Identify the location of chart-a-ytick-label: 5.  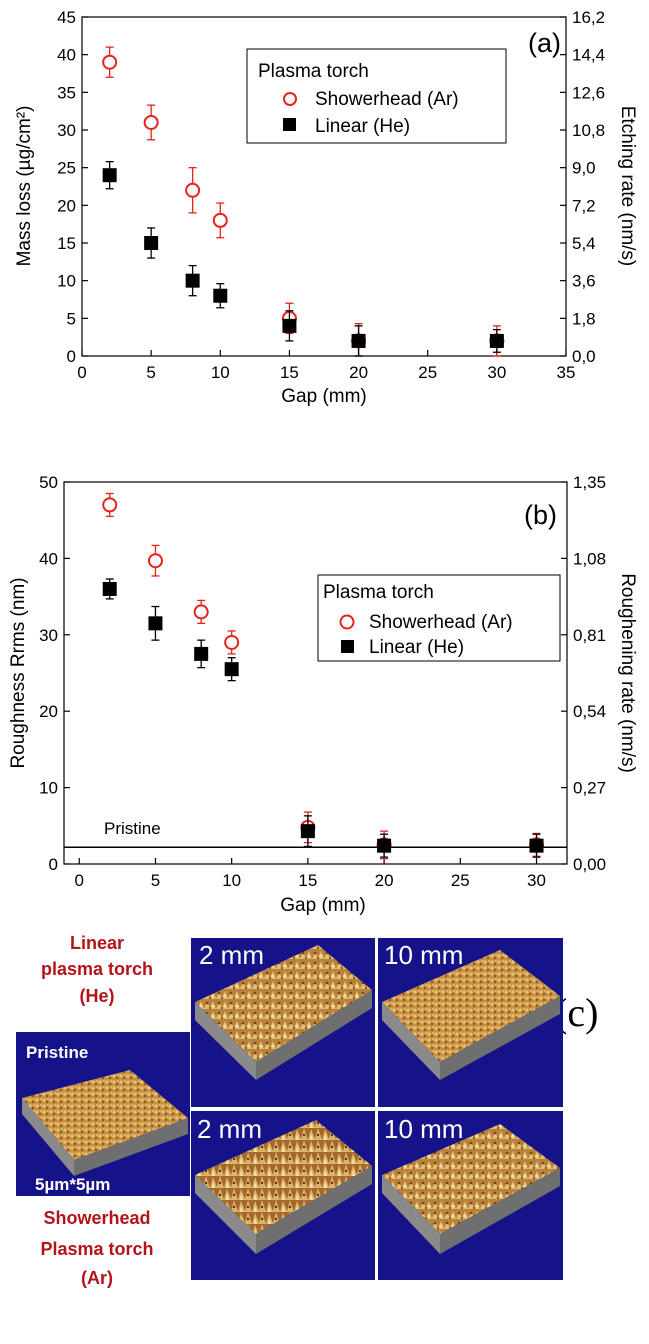
(71, 318).